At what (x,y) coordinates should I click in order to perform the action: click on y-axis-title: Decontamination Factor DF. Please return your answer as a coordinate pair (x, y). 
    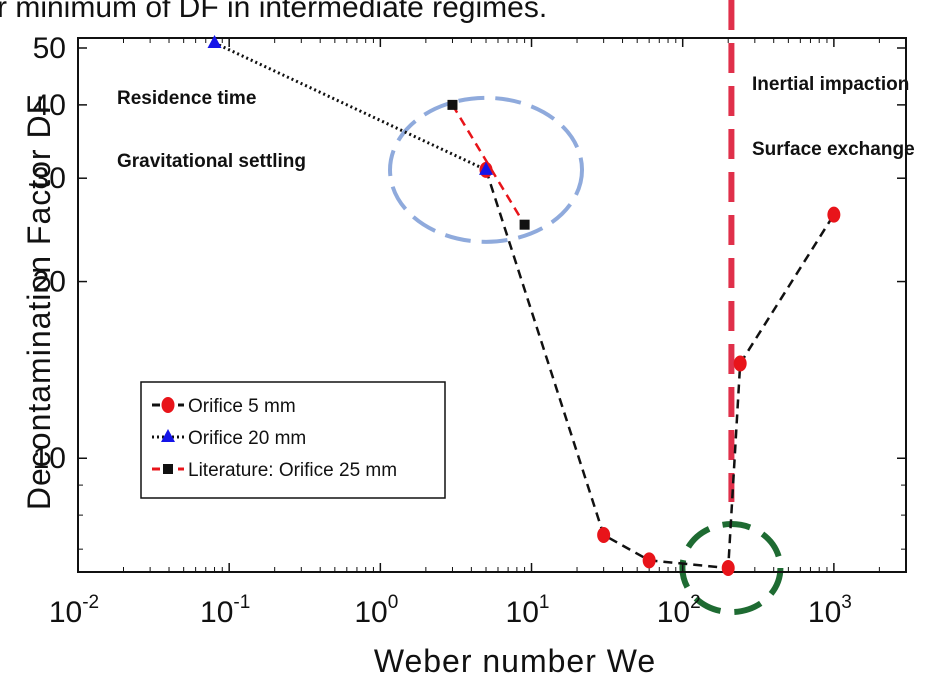
    Looking at the image, I should click on (39, 302).